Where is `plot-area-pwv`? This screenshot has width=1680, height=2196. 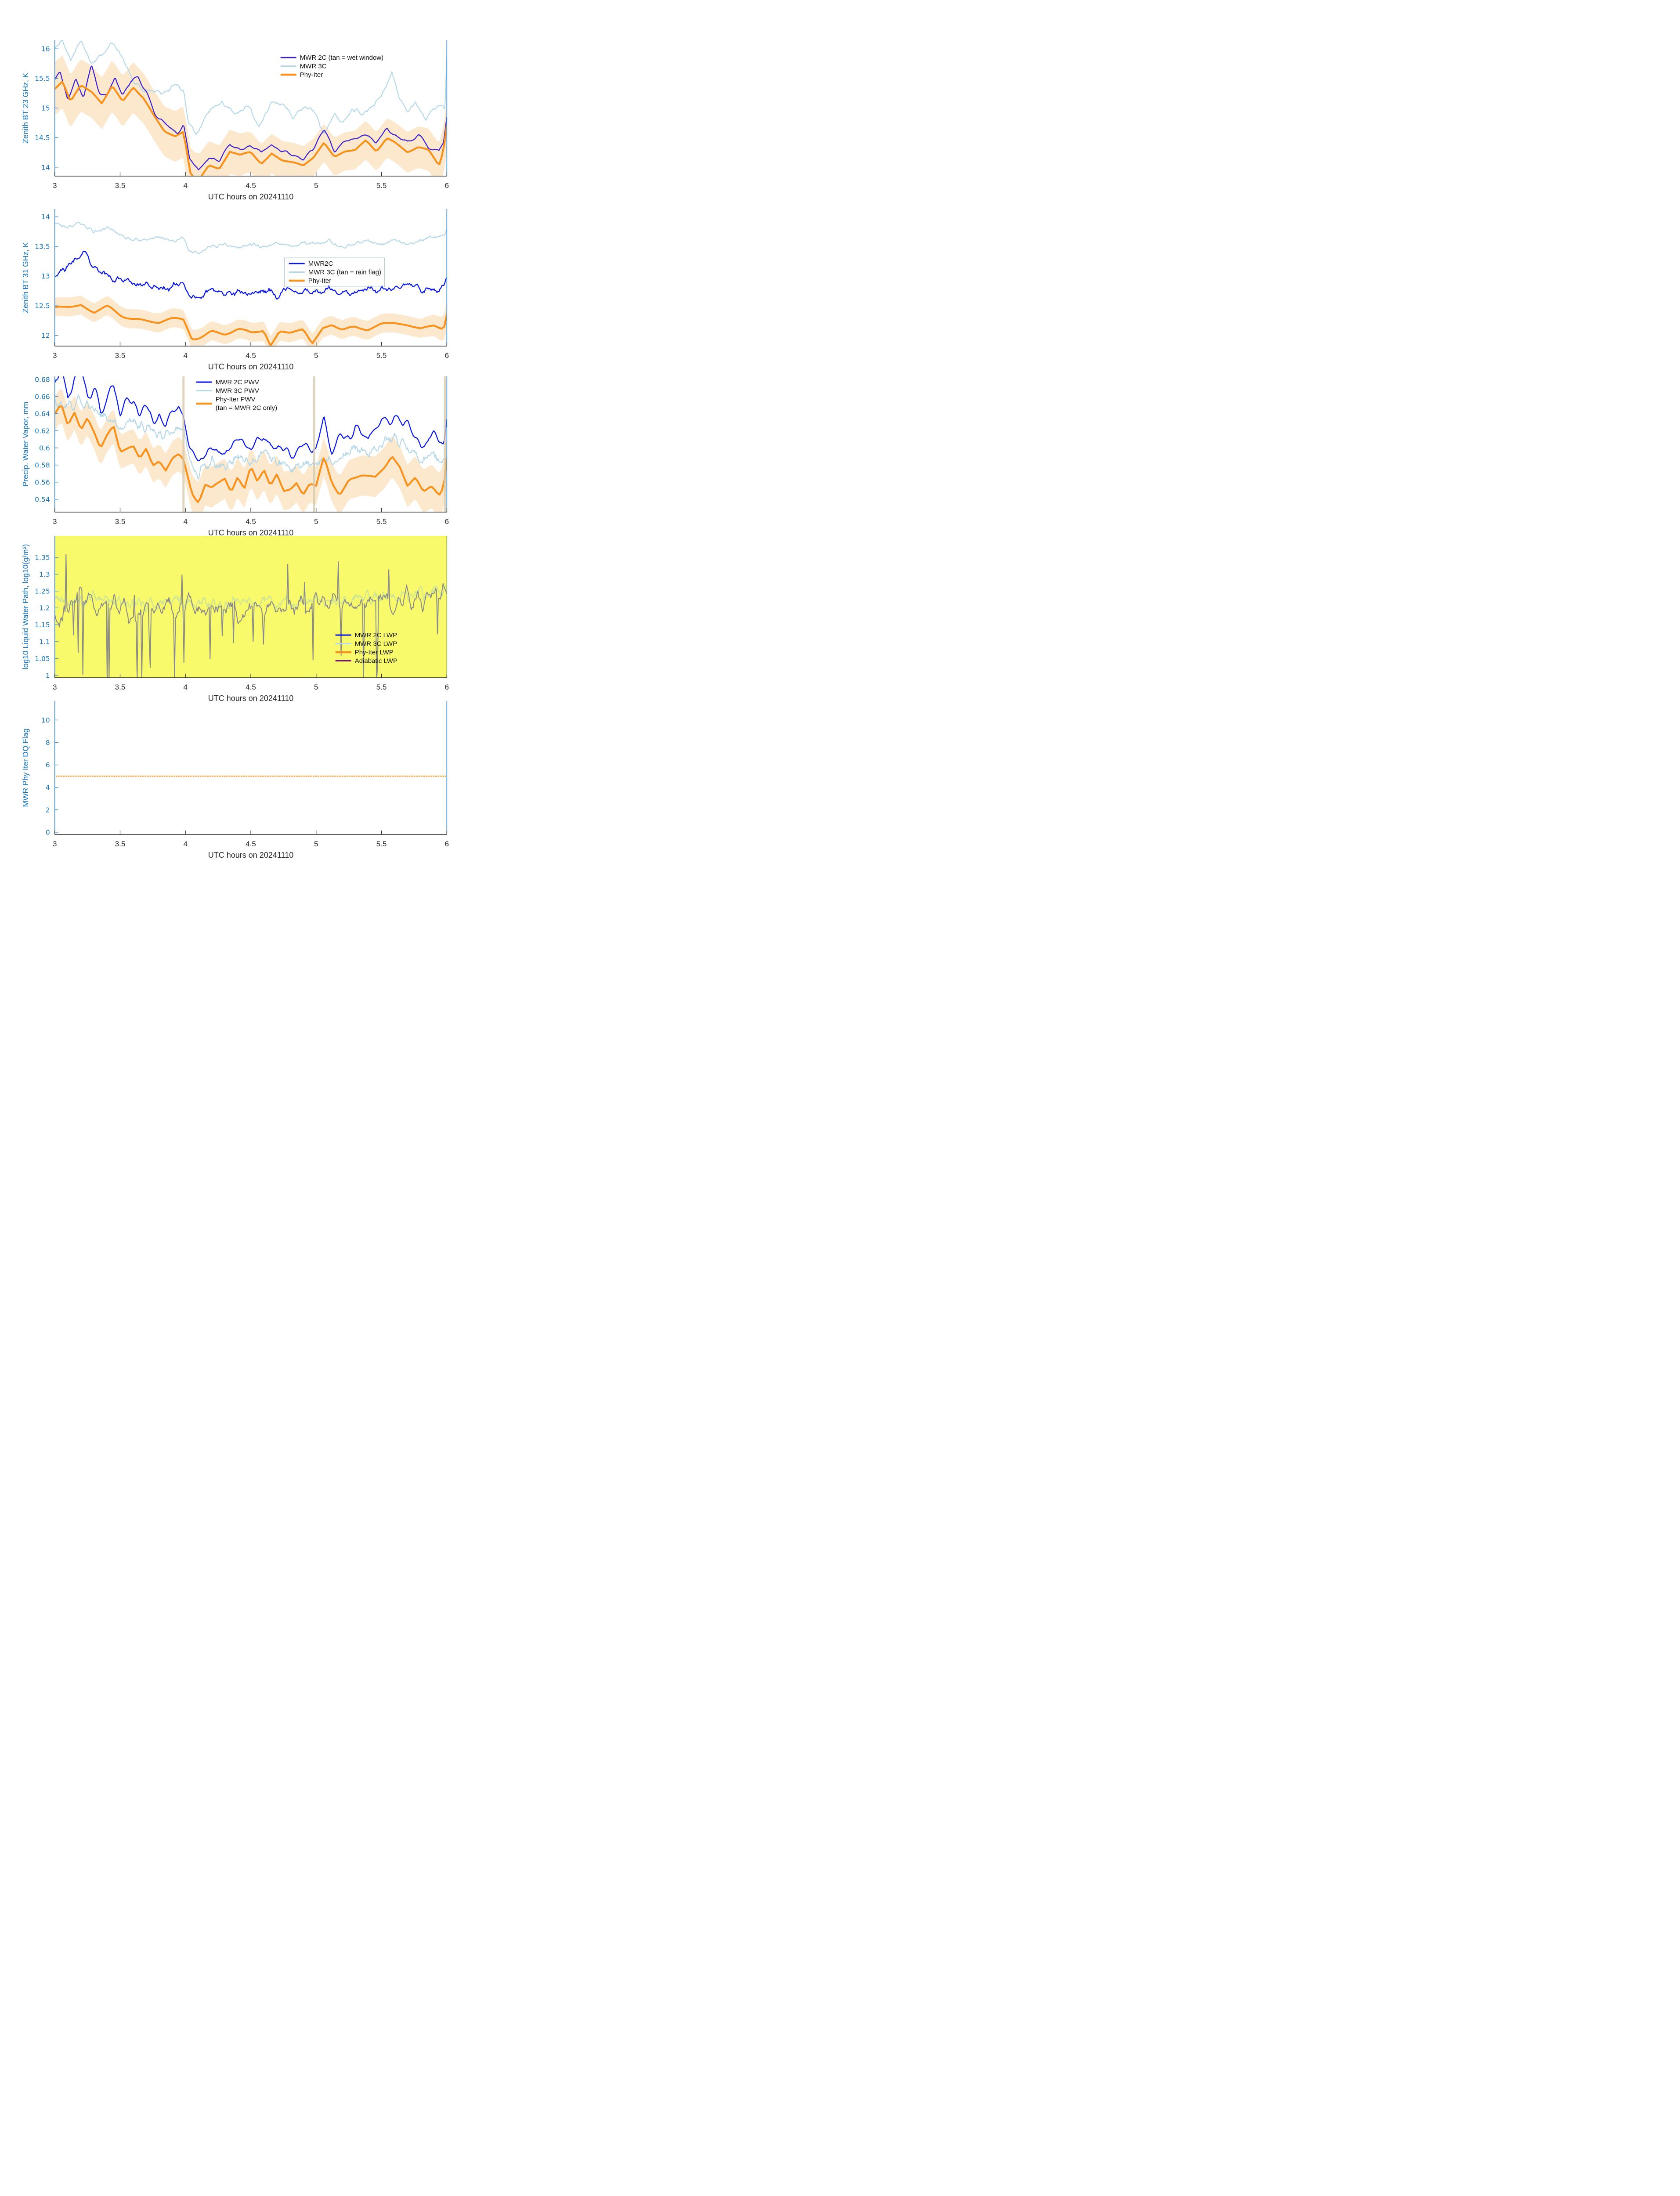
plot-area-pwv is located at coordinates (250, 444).